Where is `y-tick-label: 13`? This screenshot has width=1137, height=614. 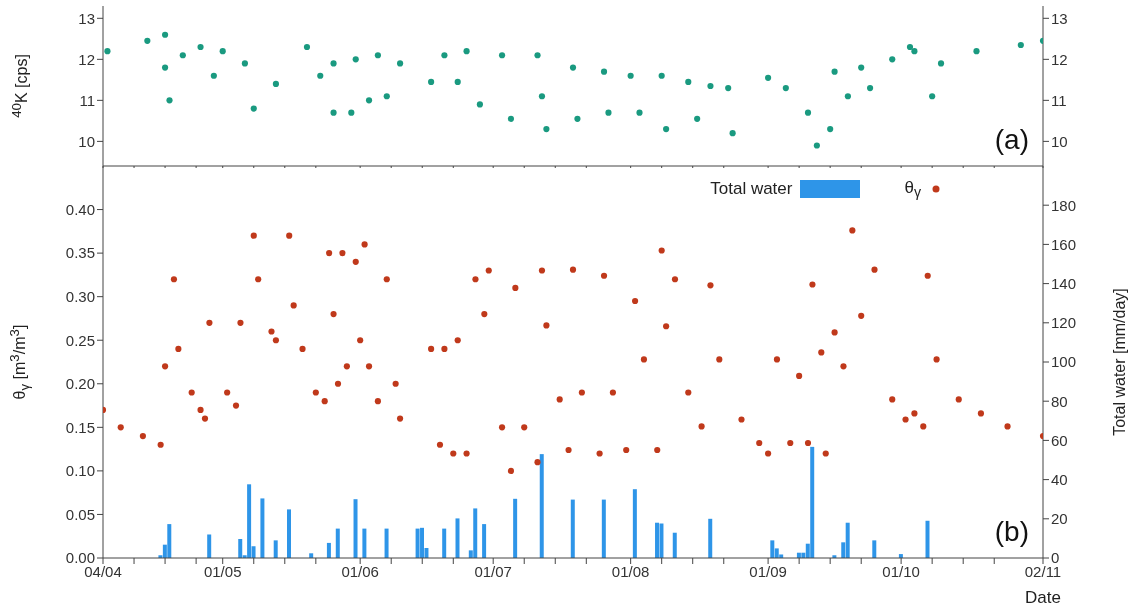
y-tick-label: 13 is located at coordinates (86, 18).